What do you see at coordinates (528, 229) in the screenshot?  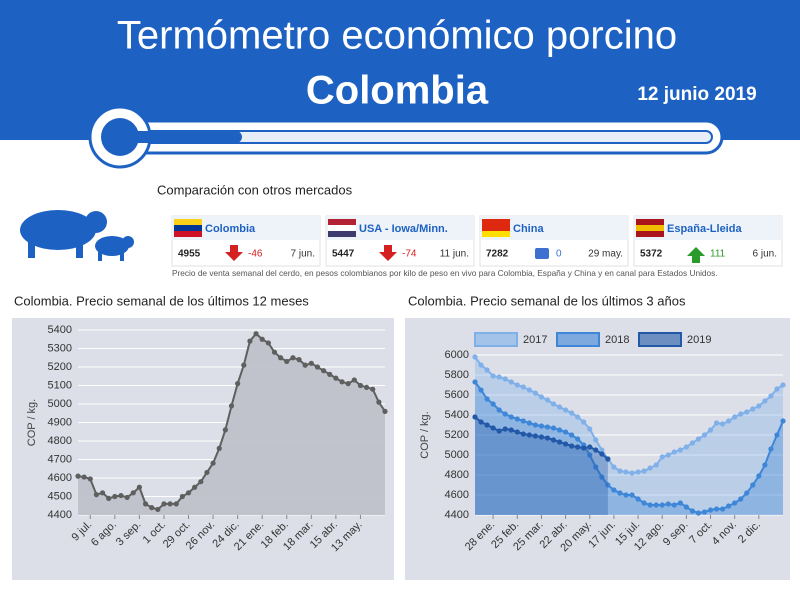 I see `market-name: China` at bounding box center [528, 229].